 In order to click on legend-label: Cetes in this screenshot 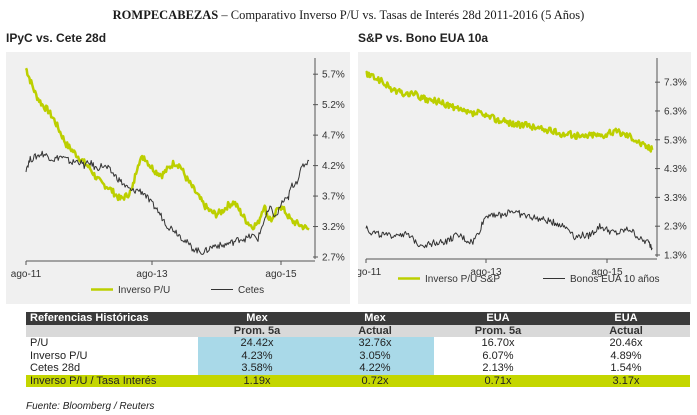, I will do `click(251, 290)`.